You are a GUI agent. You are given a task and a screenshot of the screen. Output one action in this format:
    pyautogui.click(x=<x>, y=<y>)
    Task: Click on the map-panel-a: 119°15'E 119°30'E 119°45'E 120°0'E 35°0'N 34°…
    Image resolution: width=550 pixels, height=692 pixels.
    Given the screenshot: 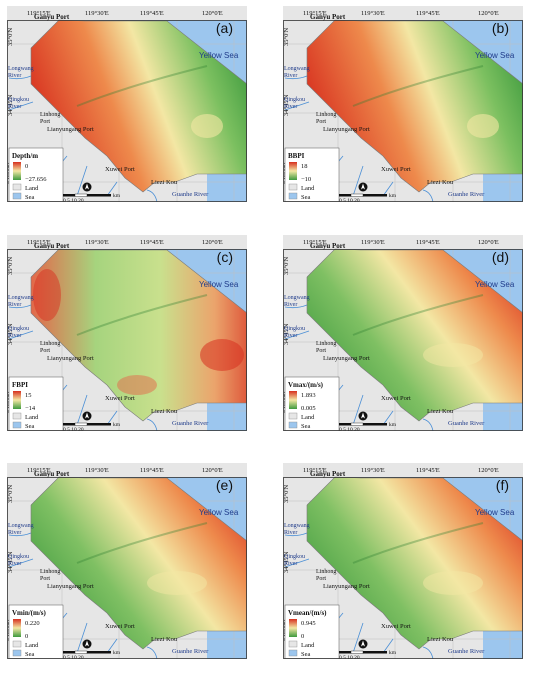 What is the action you would take?
    pyautogui.click(x=127, y=104)
    